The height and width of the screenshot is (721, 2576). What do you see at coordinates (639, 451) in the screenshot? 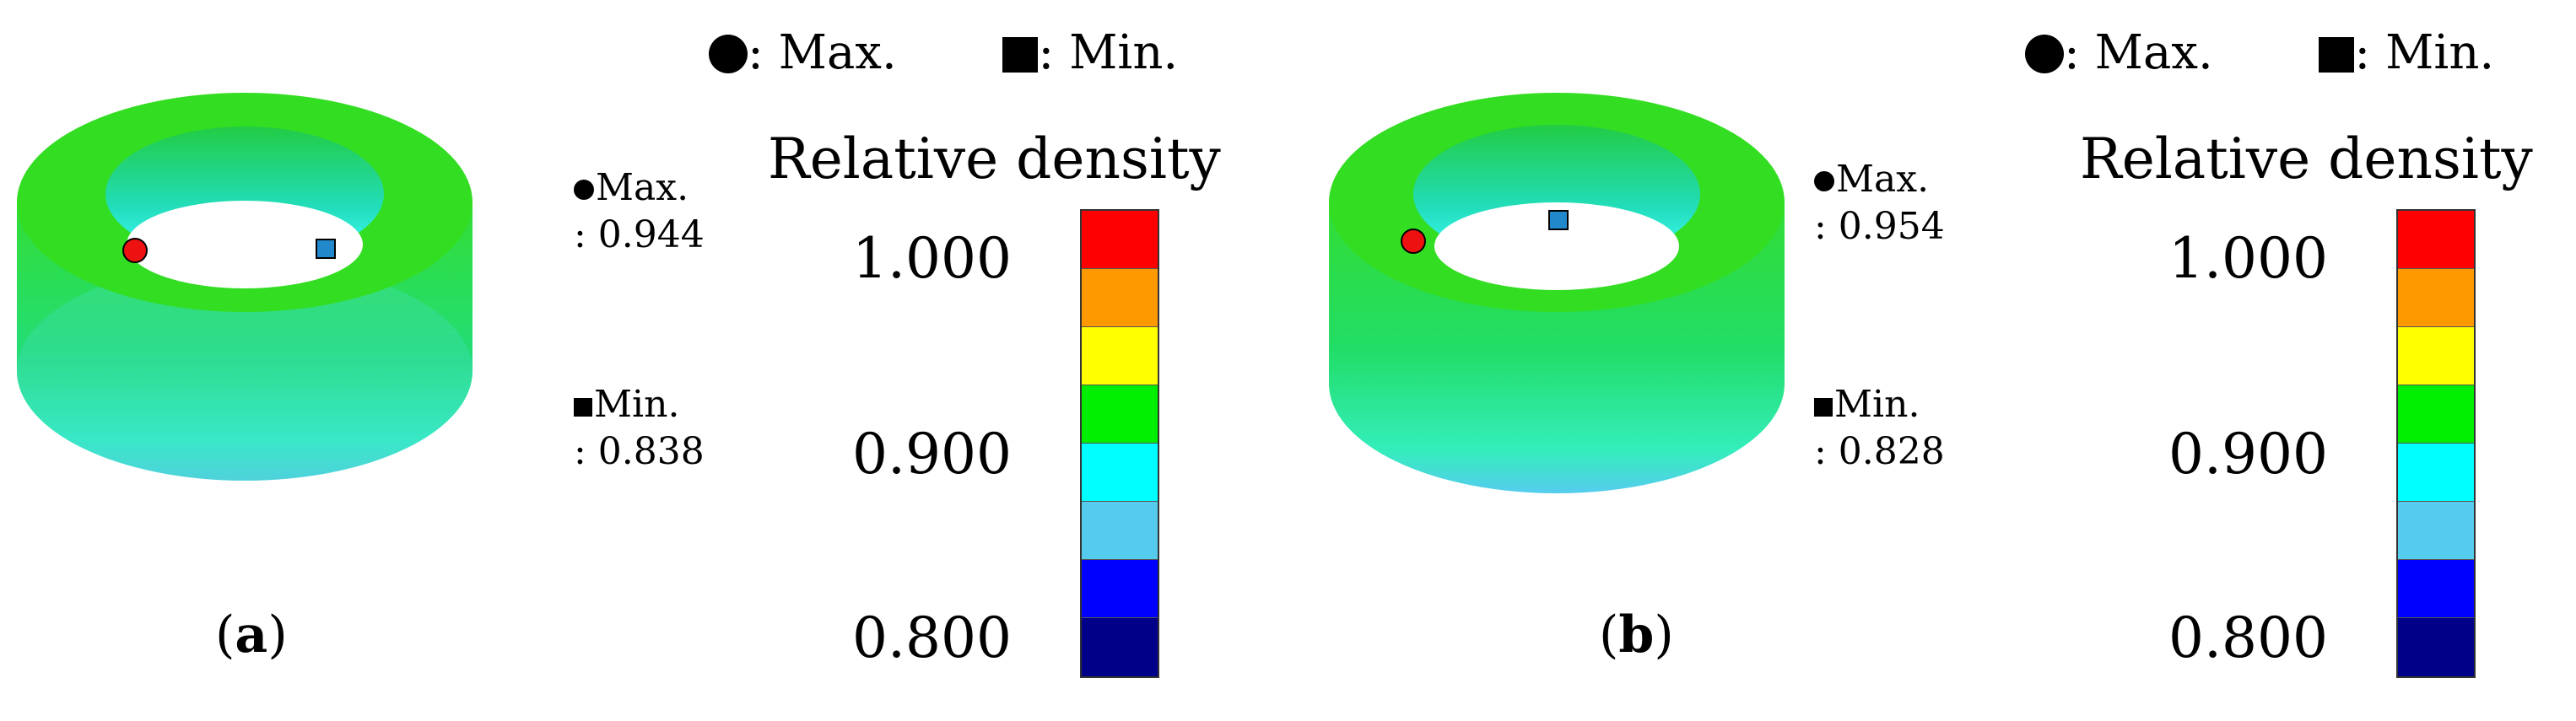
I see `min-value-a: : 0.838` at bounding box center [639, 451].